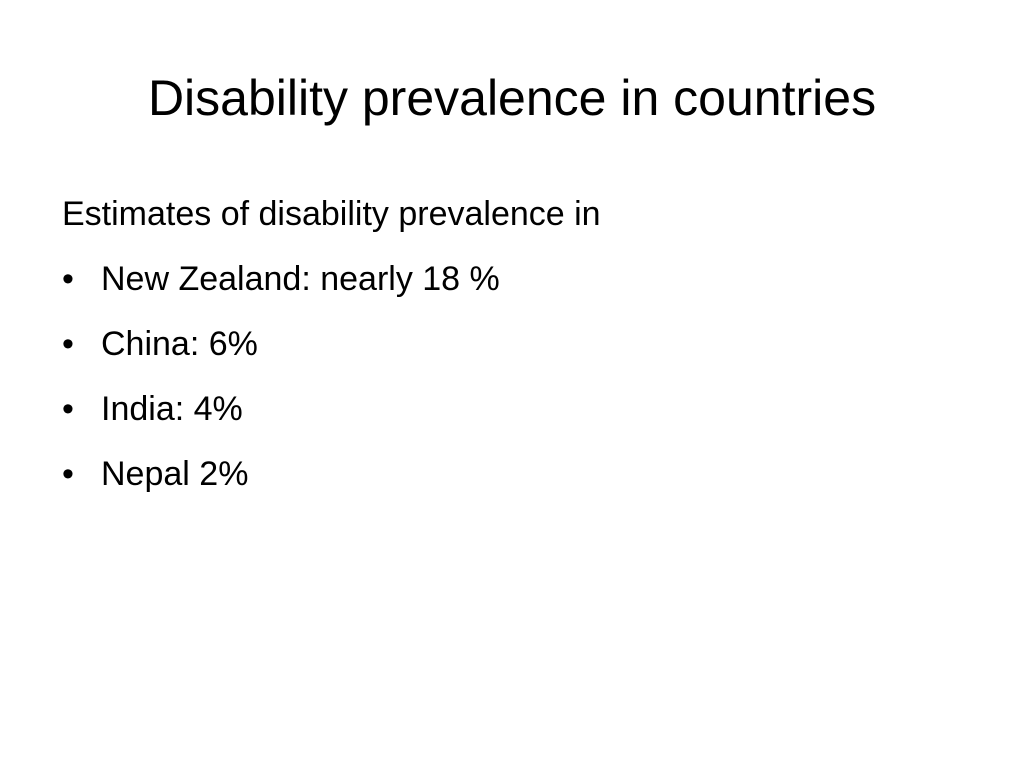  I want to click on bullet-item-india: • India: 4%, so click(512, 409).